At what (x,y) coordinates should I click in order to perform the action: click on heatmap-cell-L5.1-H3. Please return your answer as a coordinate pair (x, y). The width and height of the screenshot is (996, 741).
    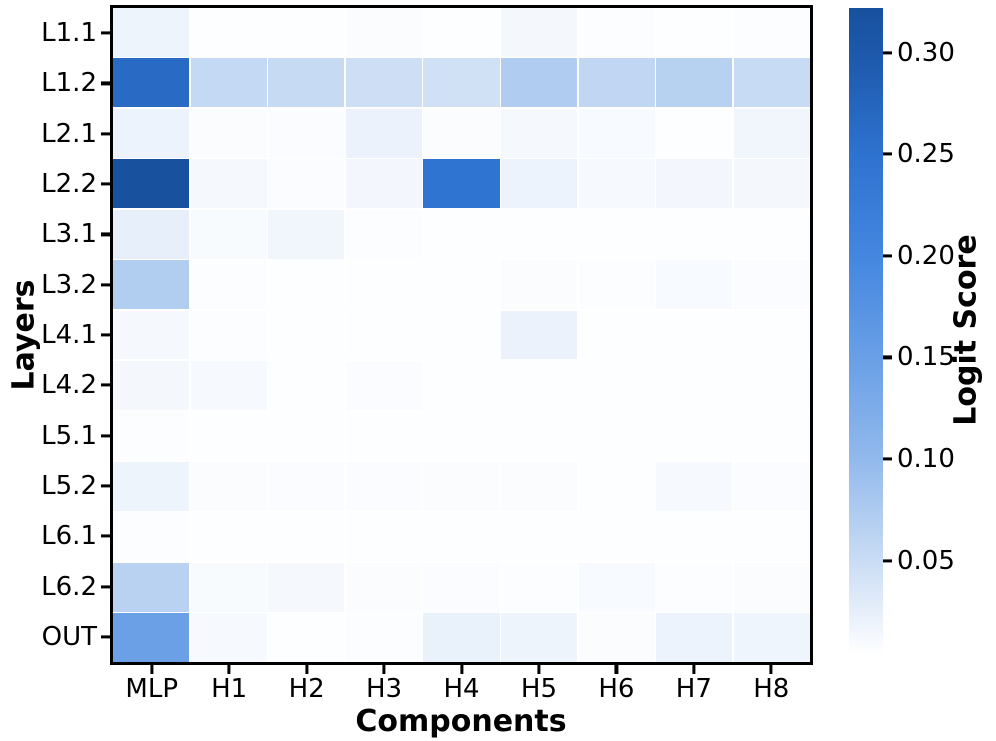
    Looking at the image, I should click on (383, 436).